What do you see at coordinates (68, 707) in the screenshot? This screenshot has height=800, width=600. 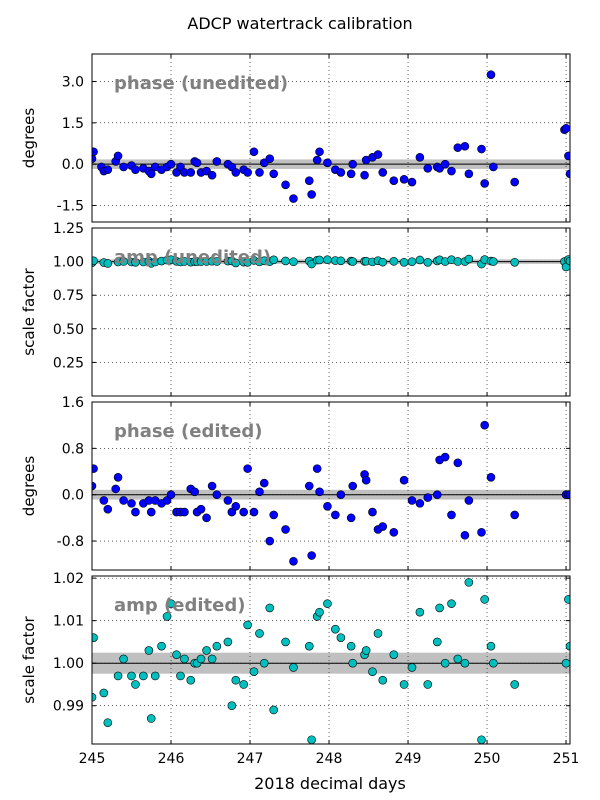 I see `y-tick-label: 0.99` at bounding box center [68, 707].